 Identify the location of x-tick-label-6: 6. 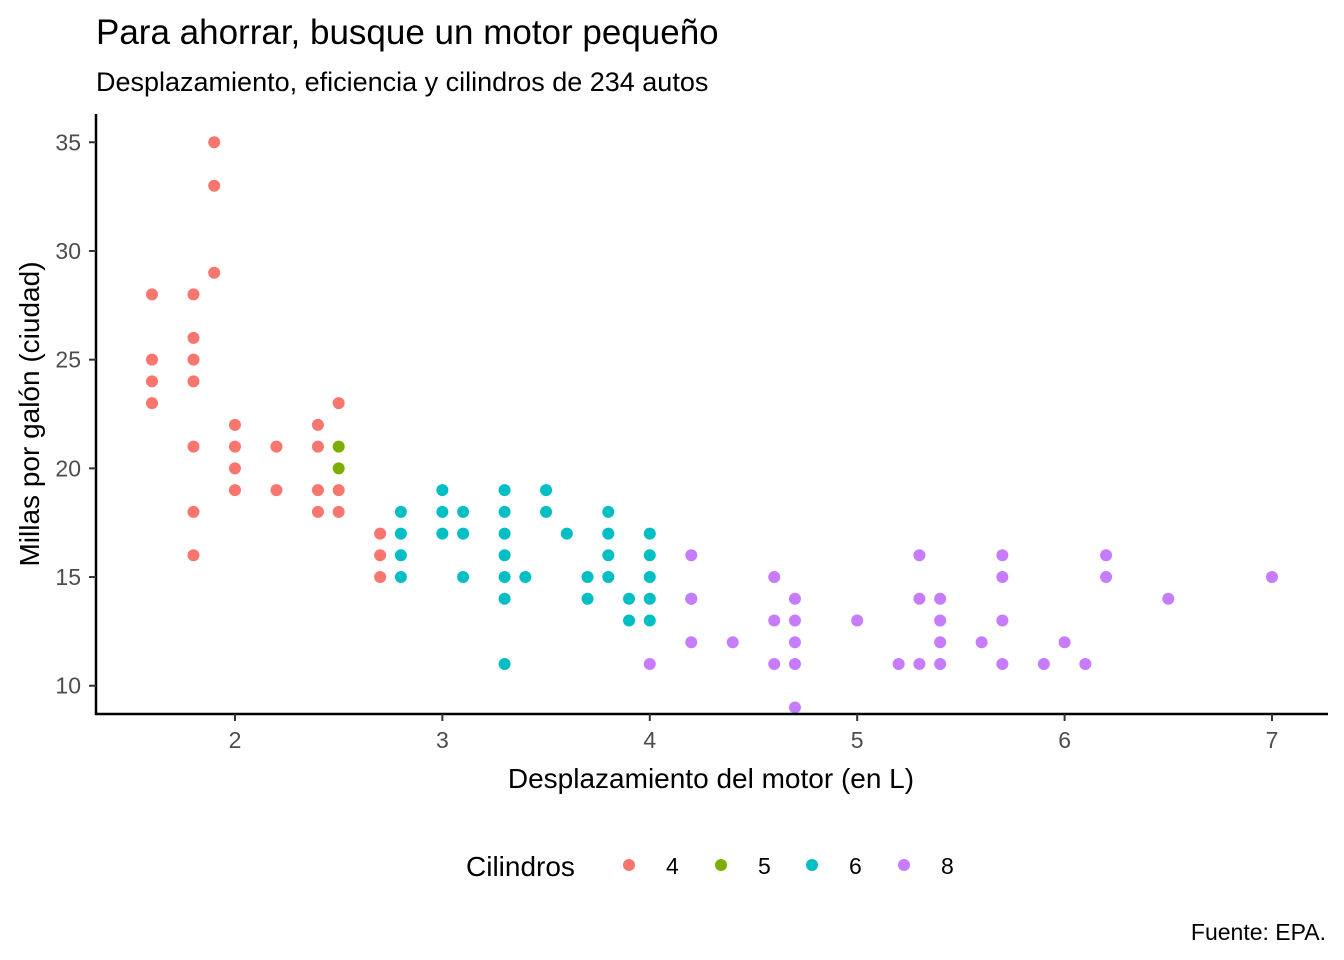
(1064, 740).